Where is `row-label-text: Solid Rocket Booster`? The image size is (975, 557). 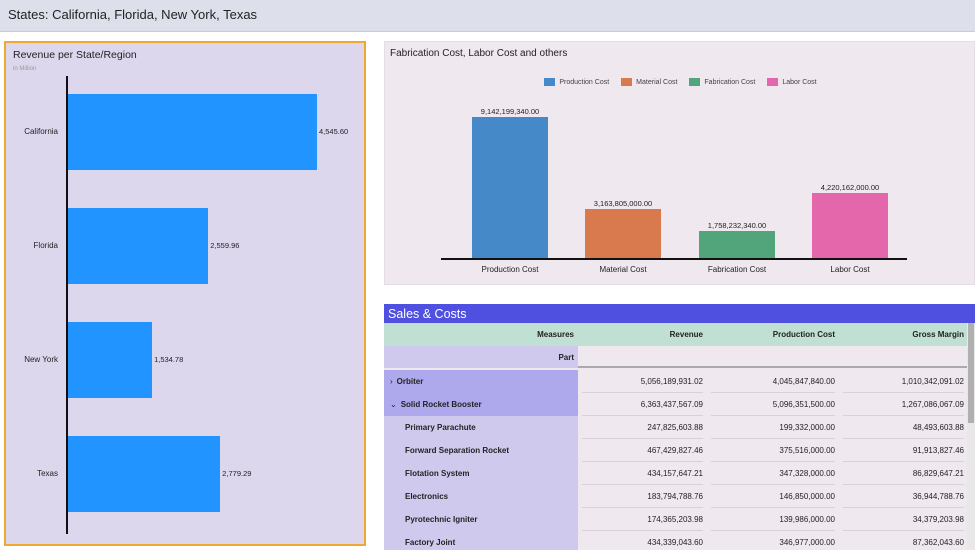 row-label-text: Solid Rocket Booster is located at coordinates (441, 404).